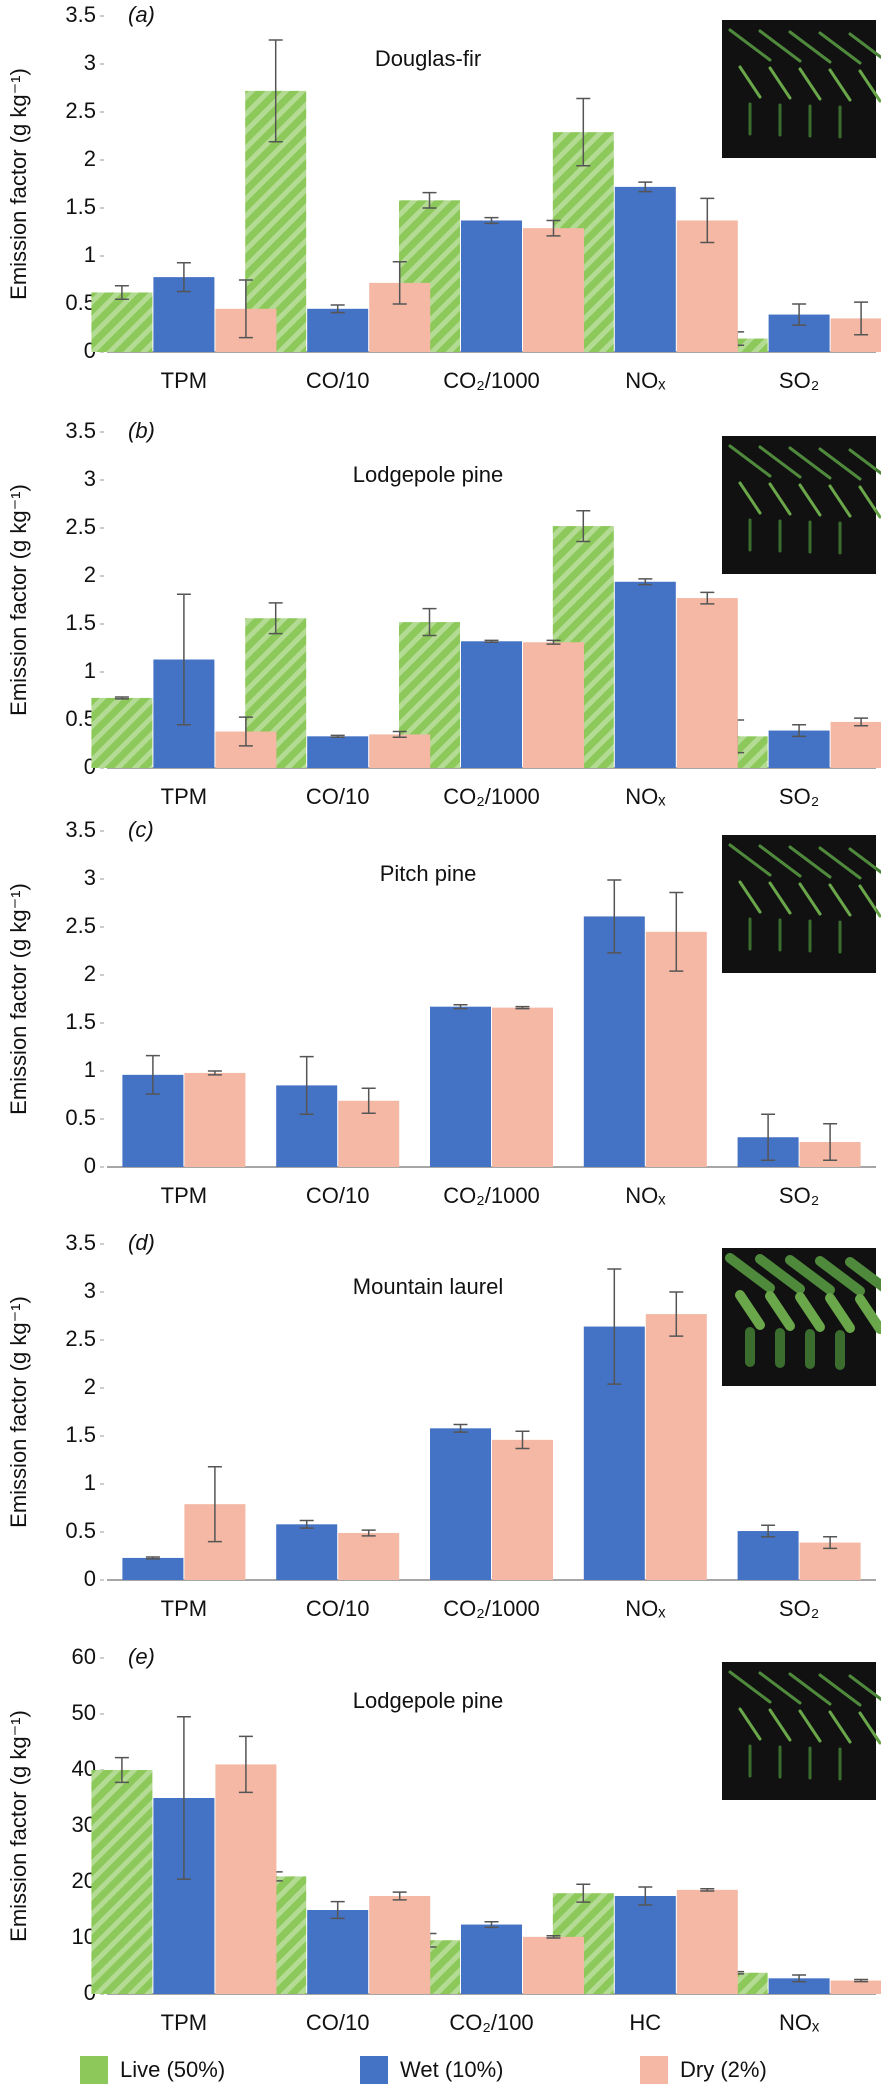  Describe the element at coordinates (428, 873) in the screenshot. I see `chart-title: Pitch pine` at that location.